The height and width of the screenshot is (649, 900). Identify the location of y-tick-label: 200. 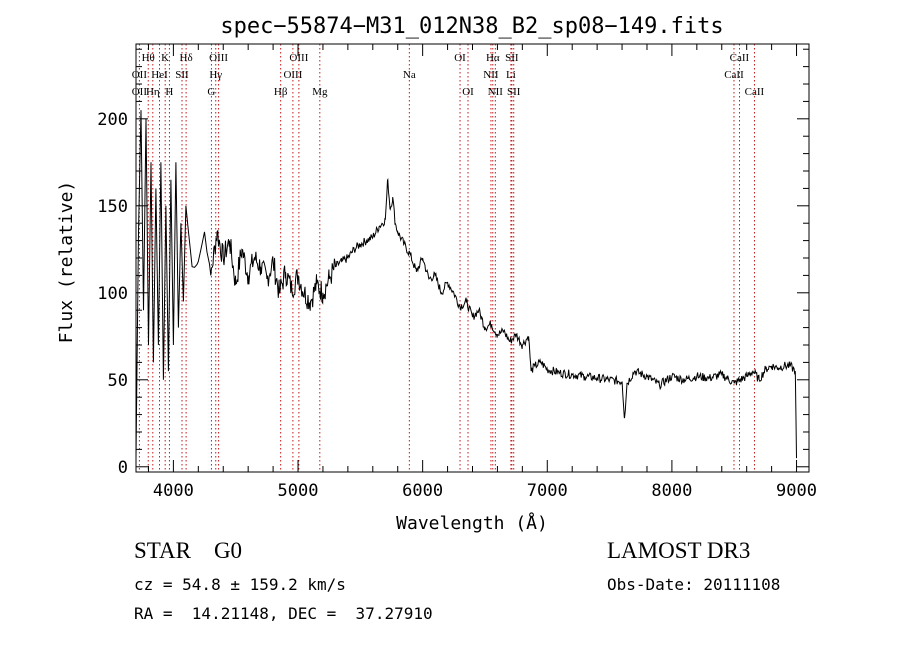
(112, 120).